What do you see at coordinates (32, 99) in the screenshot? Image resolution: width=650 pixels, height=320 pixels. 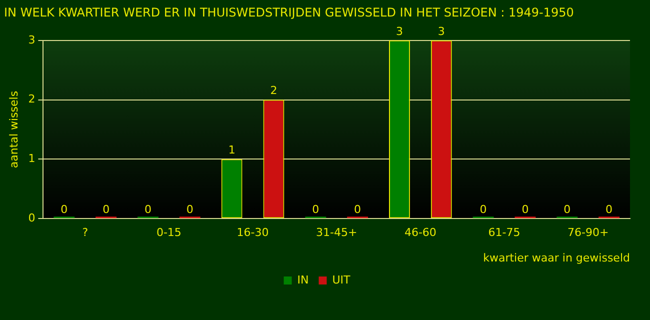 I see `y-tick-label: 2` at bounding box center [32, 99].